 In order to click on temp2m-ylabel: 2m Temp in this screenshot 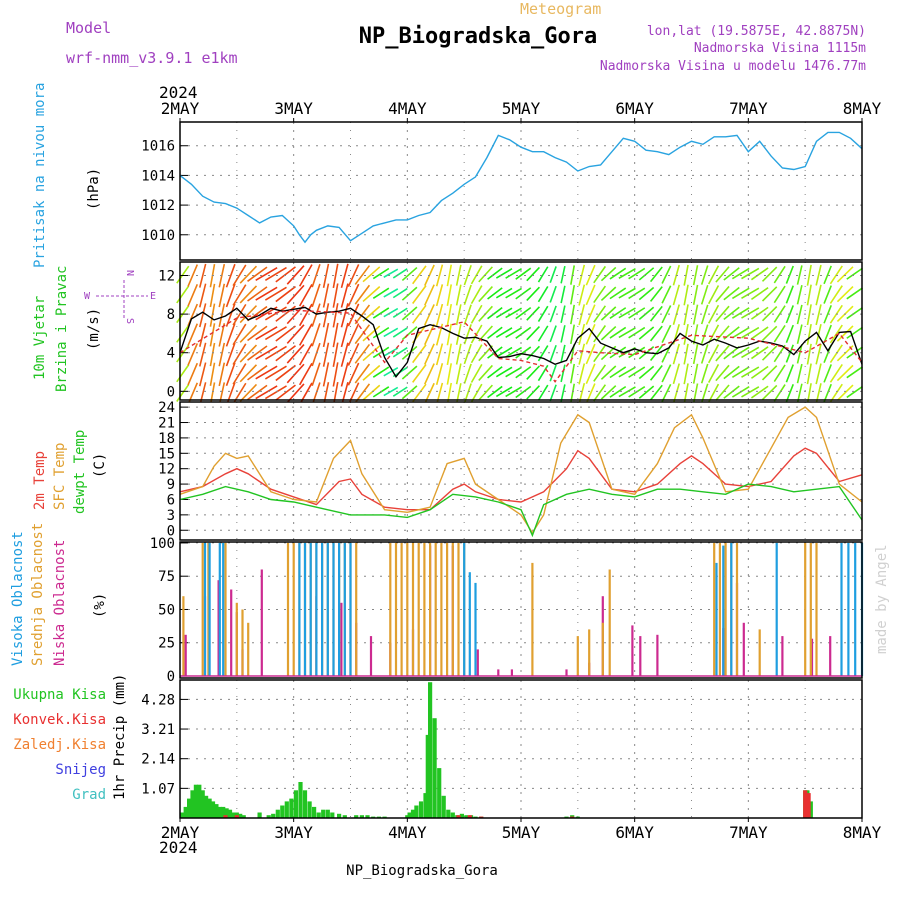, I will do `click(40, 480)`.